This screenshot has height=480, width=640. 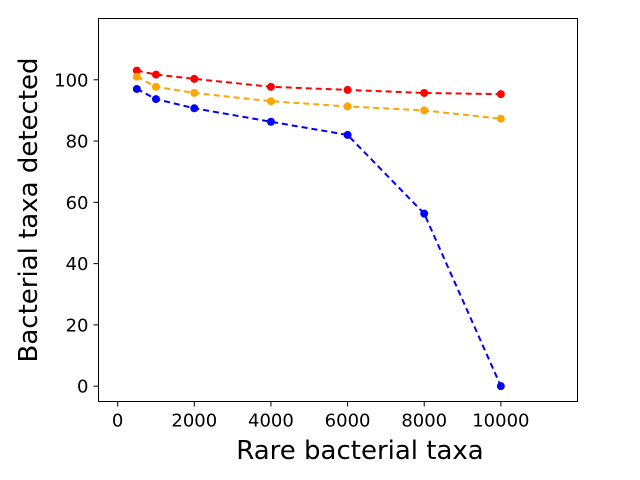 I want to click on y-axis-label: Bacterial taxa detected, so click(x=29, y=210).